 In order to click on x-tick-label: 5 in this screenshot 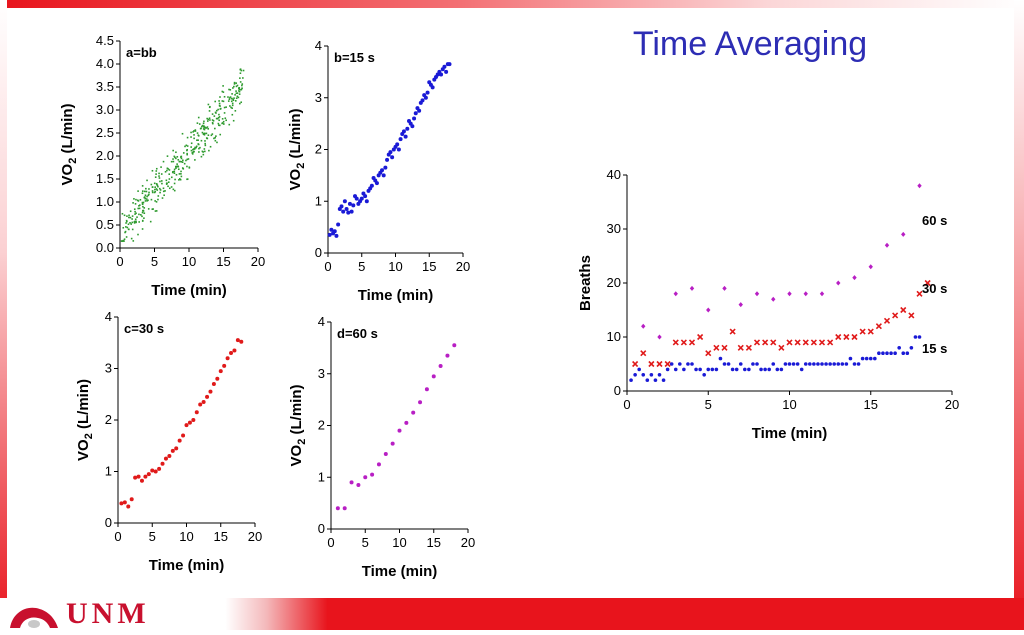, I will do `click(154, 261)`.